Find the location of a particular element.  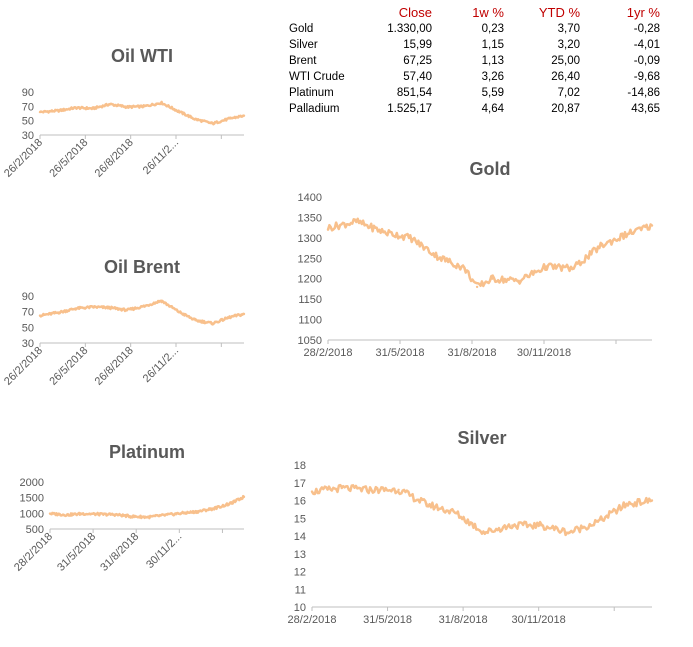

y-tick-label: 70 is located at coordinates (28, 107).